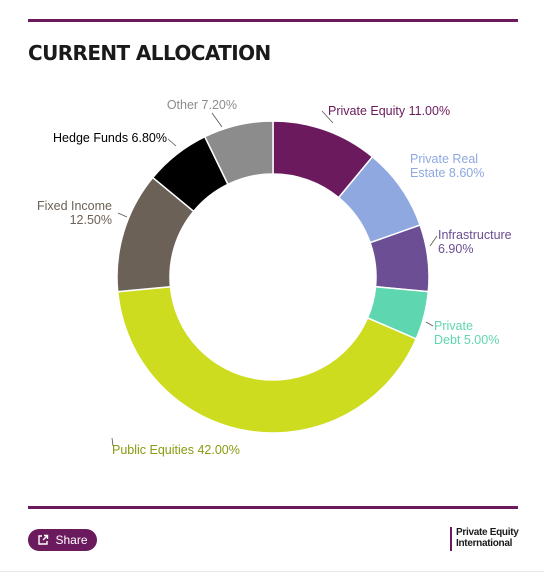 The image size is (544, 576). What do you see at coordinates (238, 153) in the screenshot?
I see `slice-other` at bounding box center [238, 153].